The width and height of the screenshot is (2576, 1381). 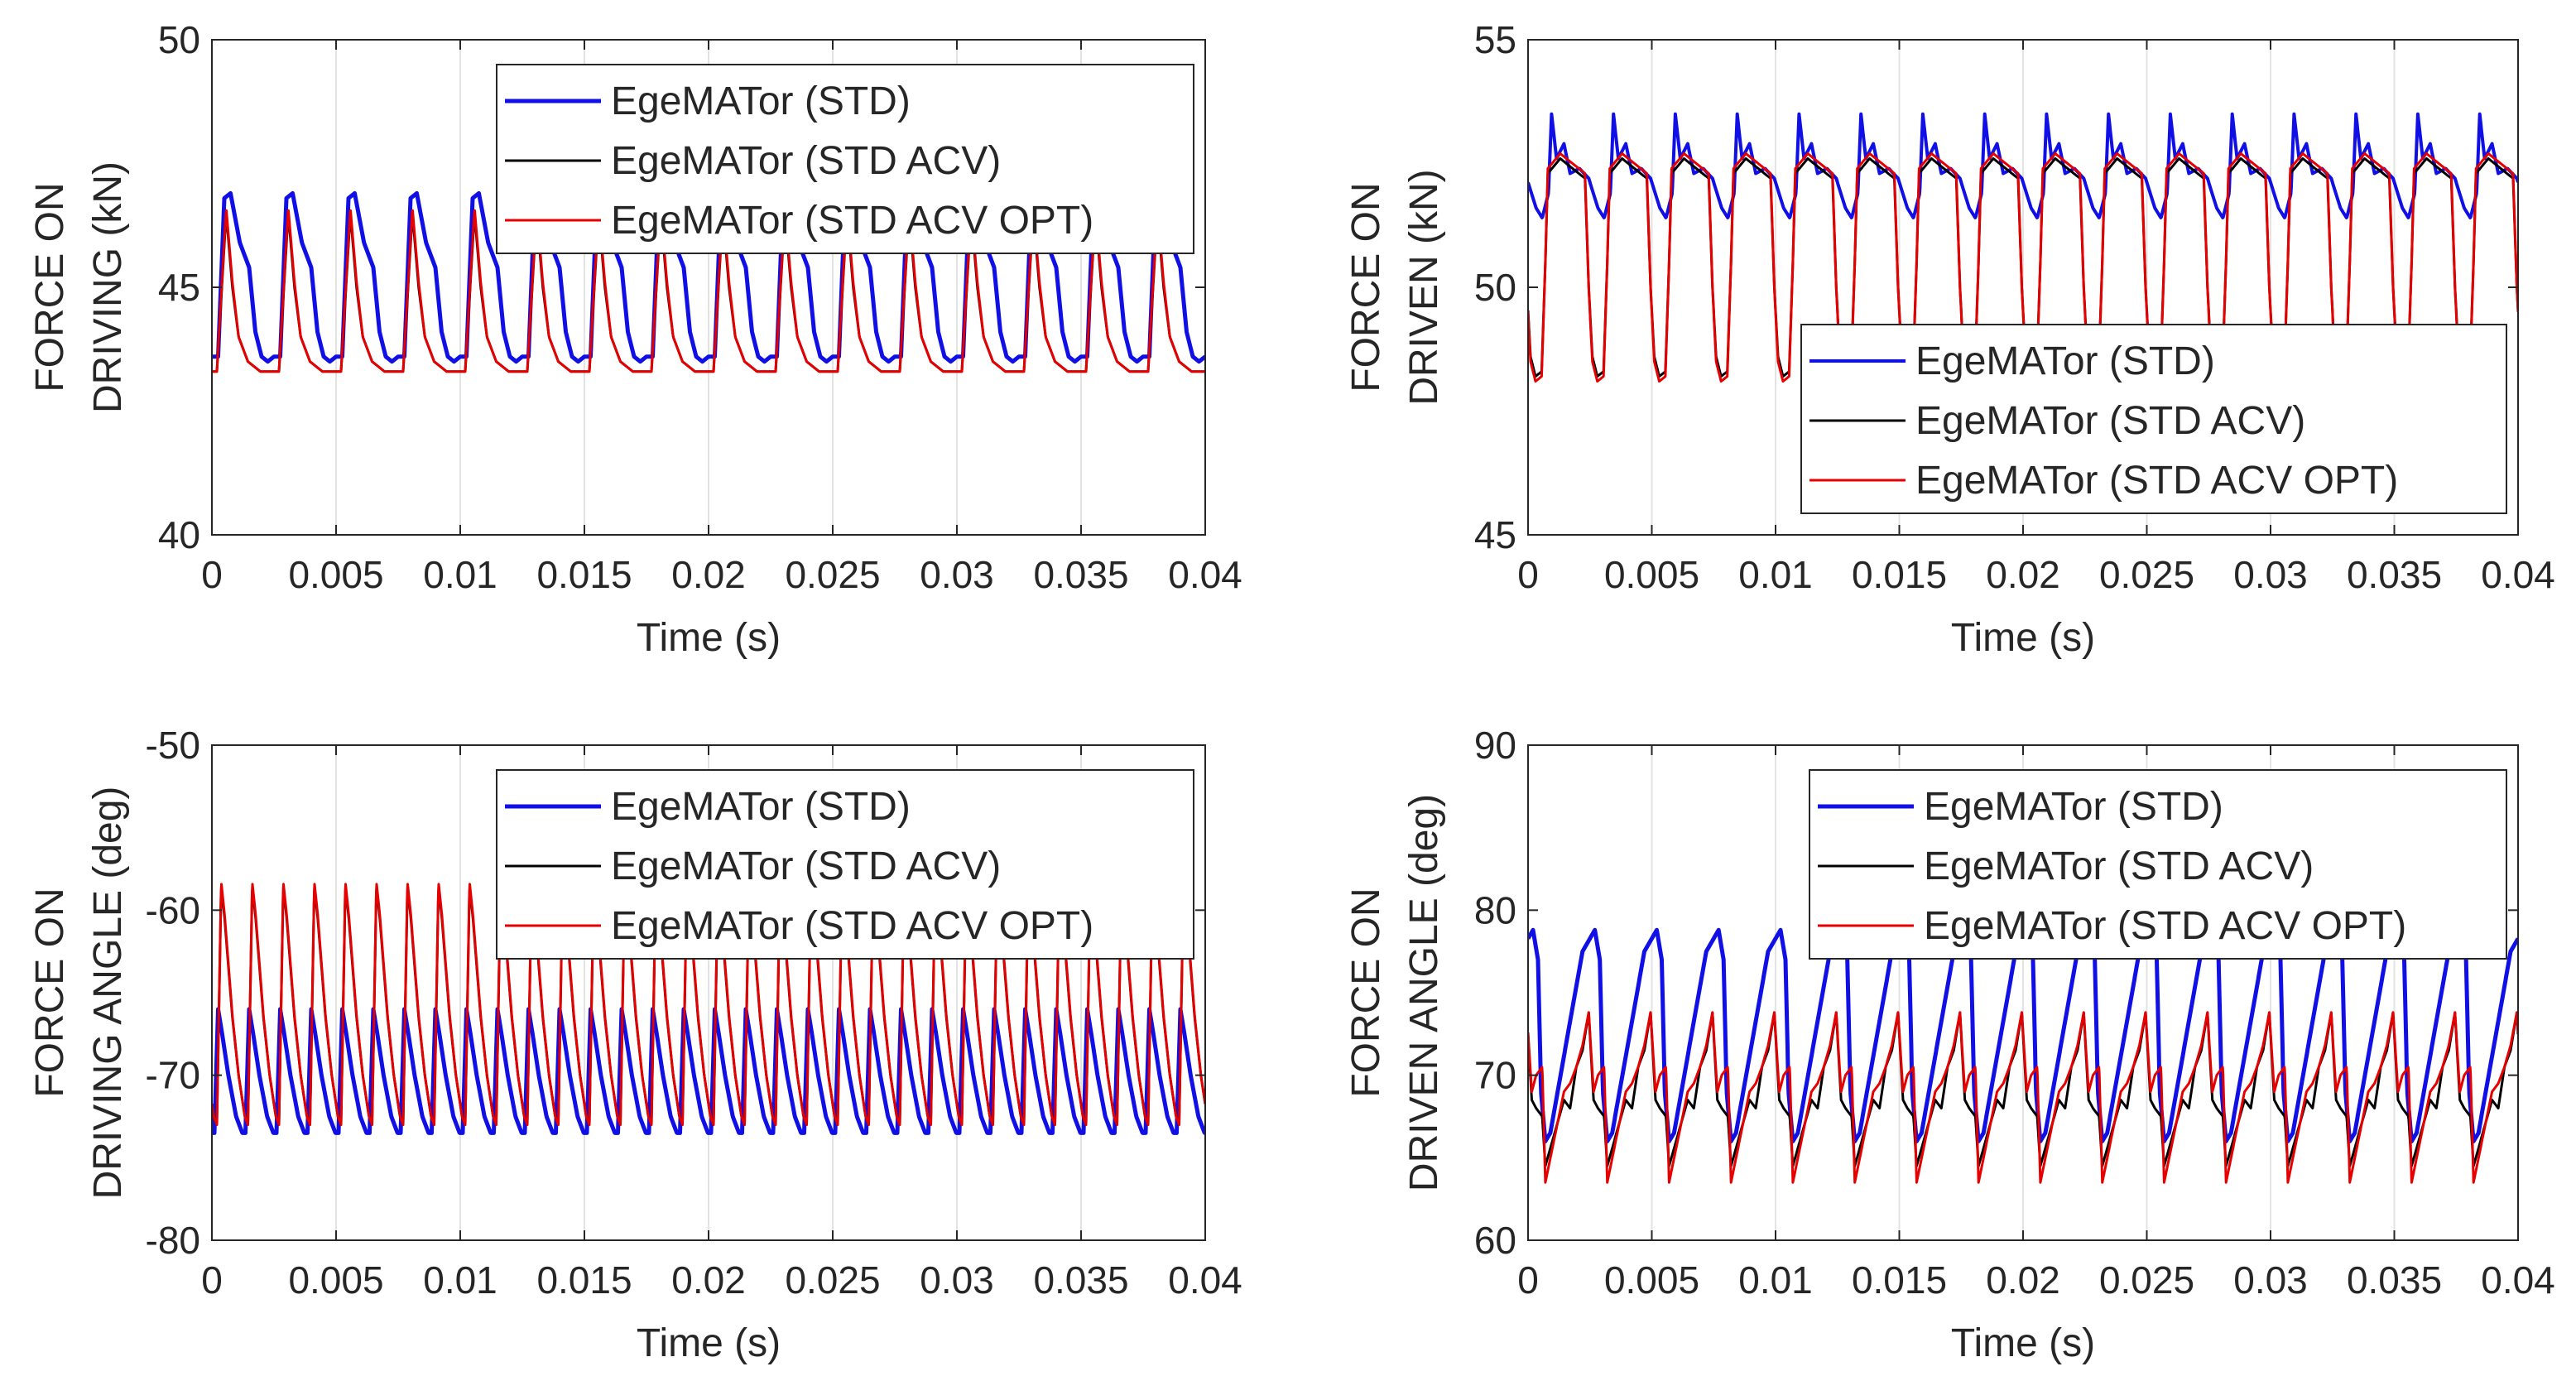 I want to click on driven-force-legend-box, so click(x=2153, y=419).